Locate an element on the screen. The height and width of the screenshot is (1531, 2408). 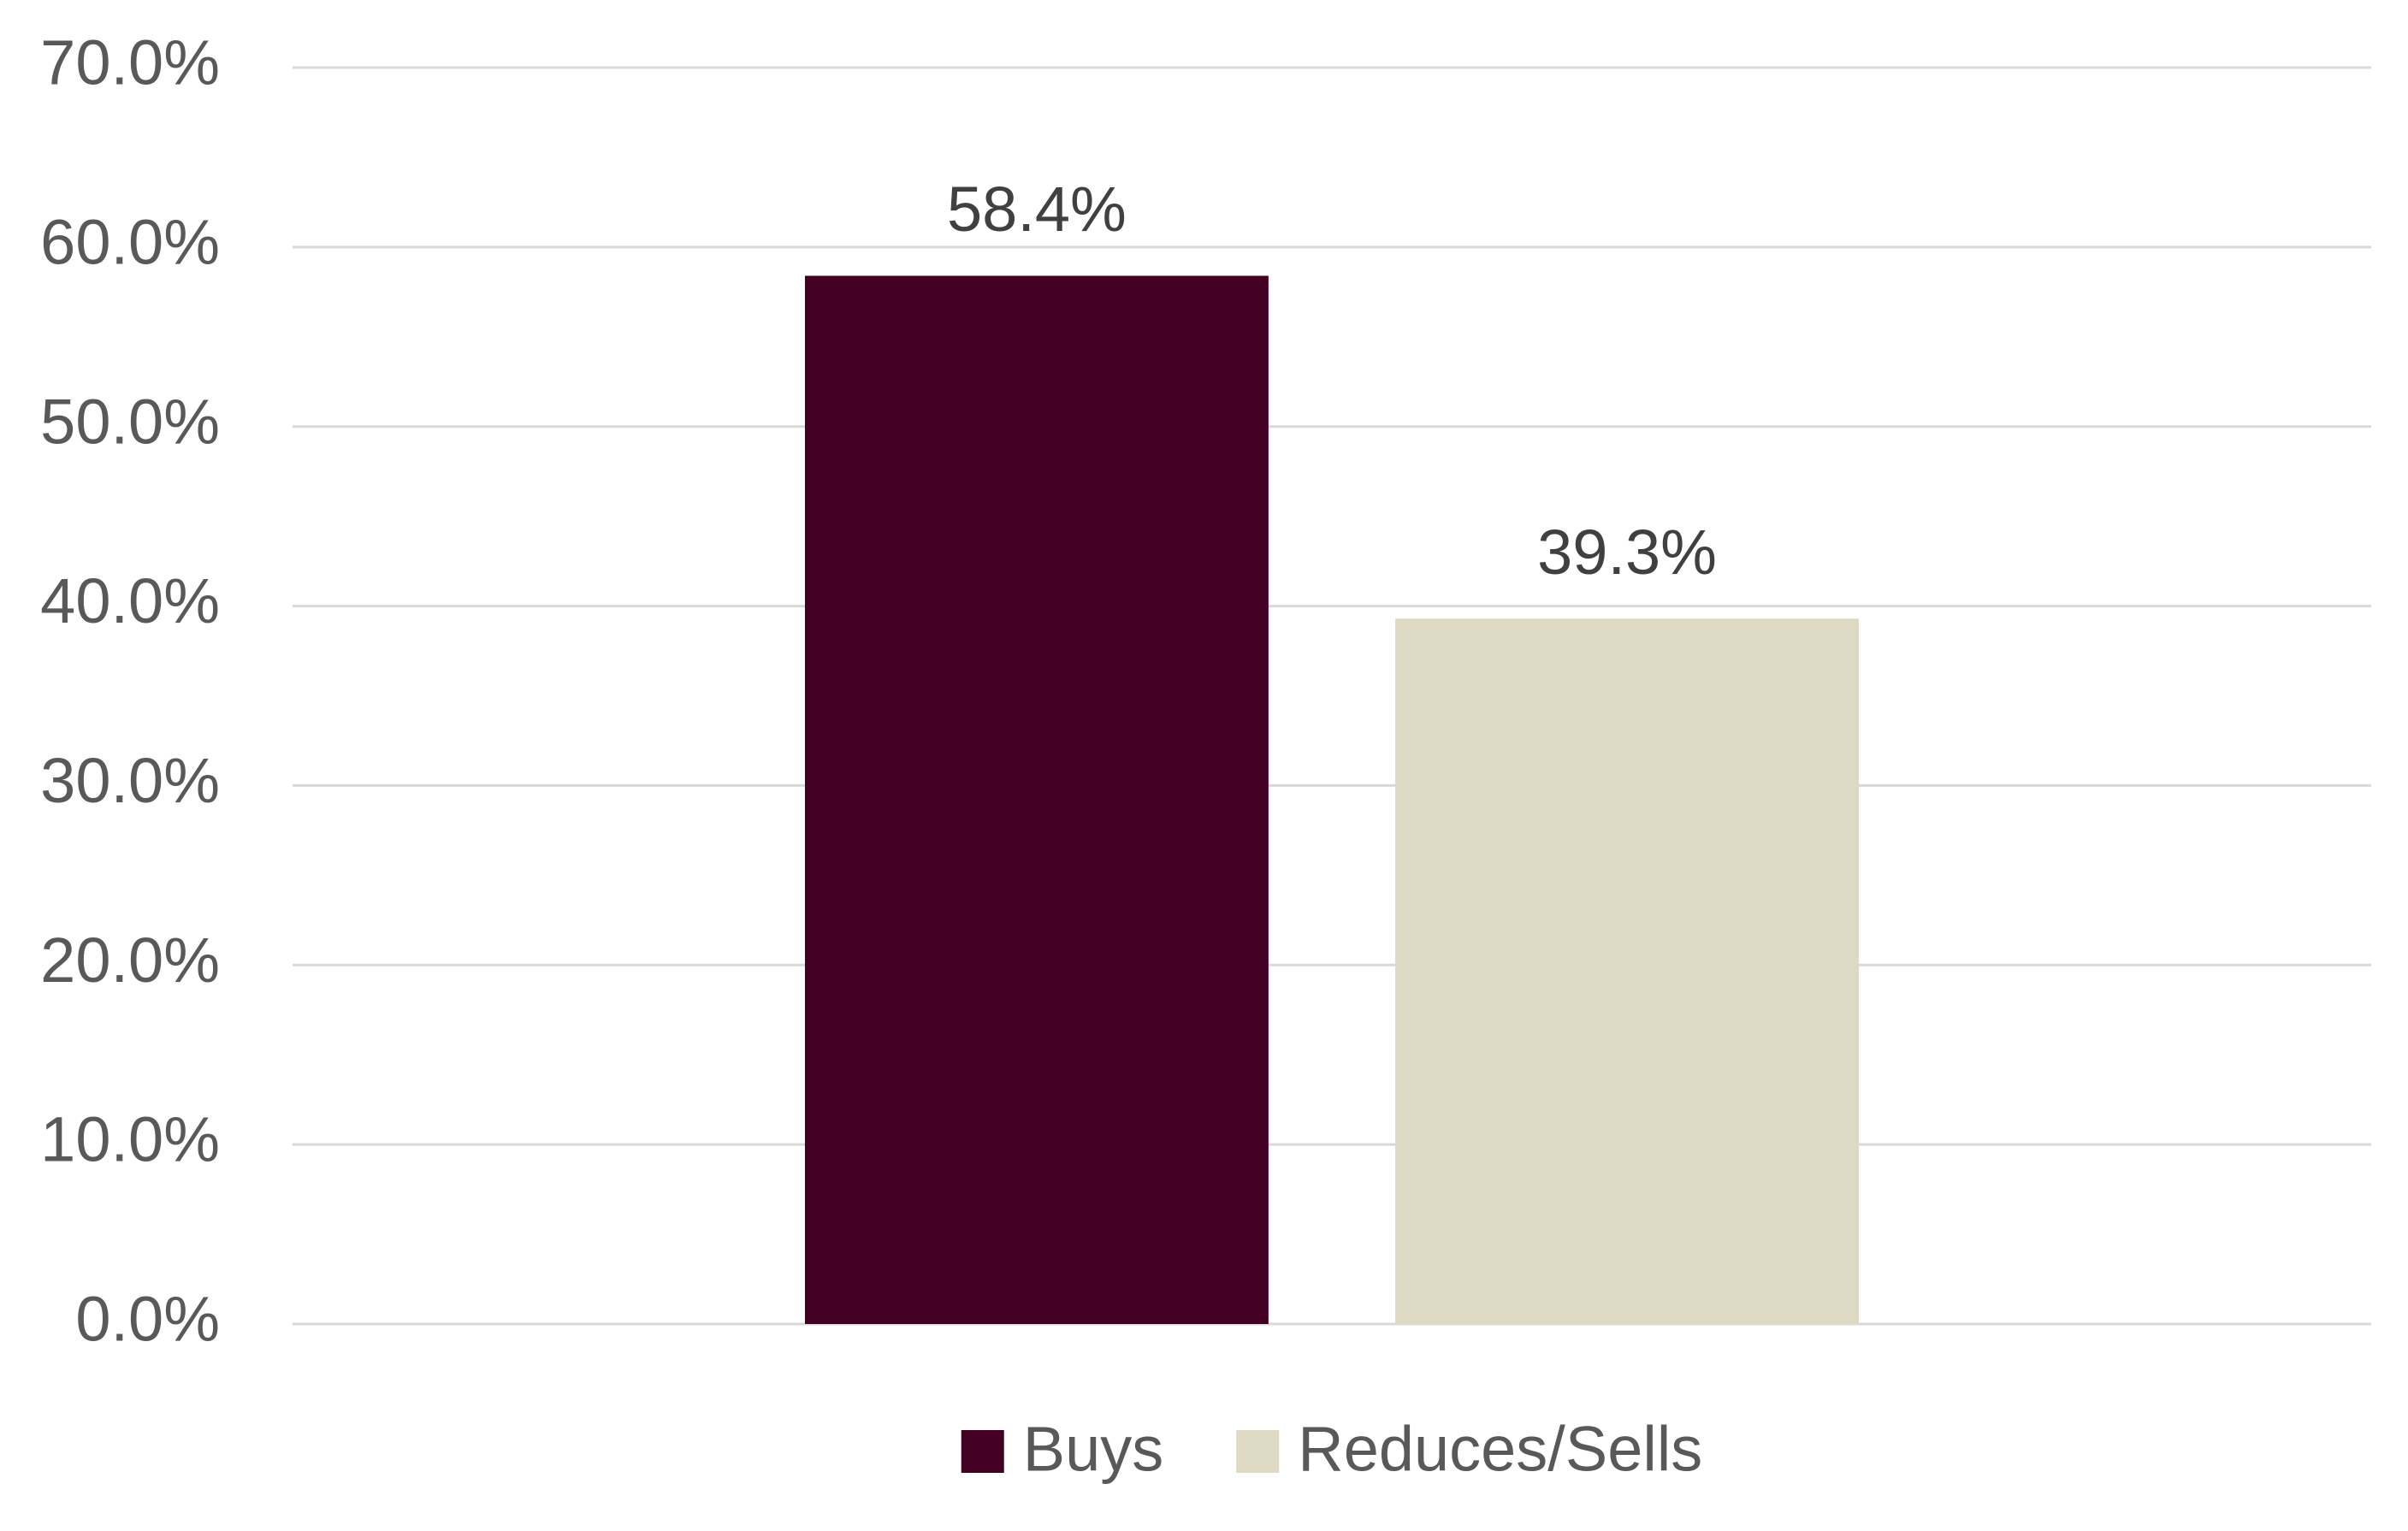
y-tick-label: 10.0% is located at coordinates (130, 1139).